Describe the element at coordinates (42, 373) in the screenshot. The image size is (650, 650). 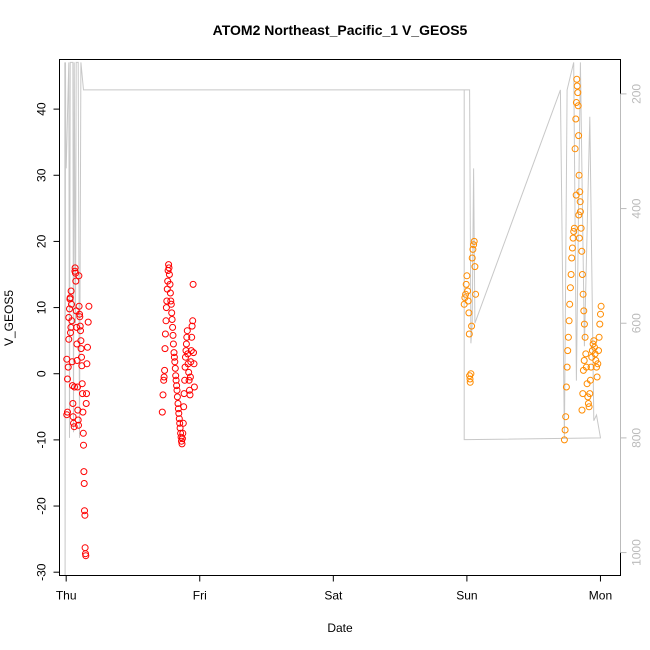
I see `y-tick-label: 0` at that location.